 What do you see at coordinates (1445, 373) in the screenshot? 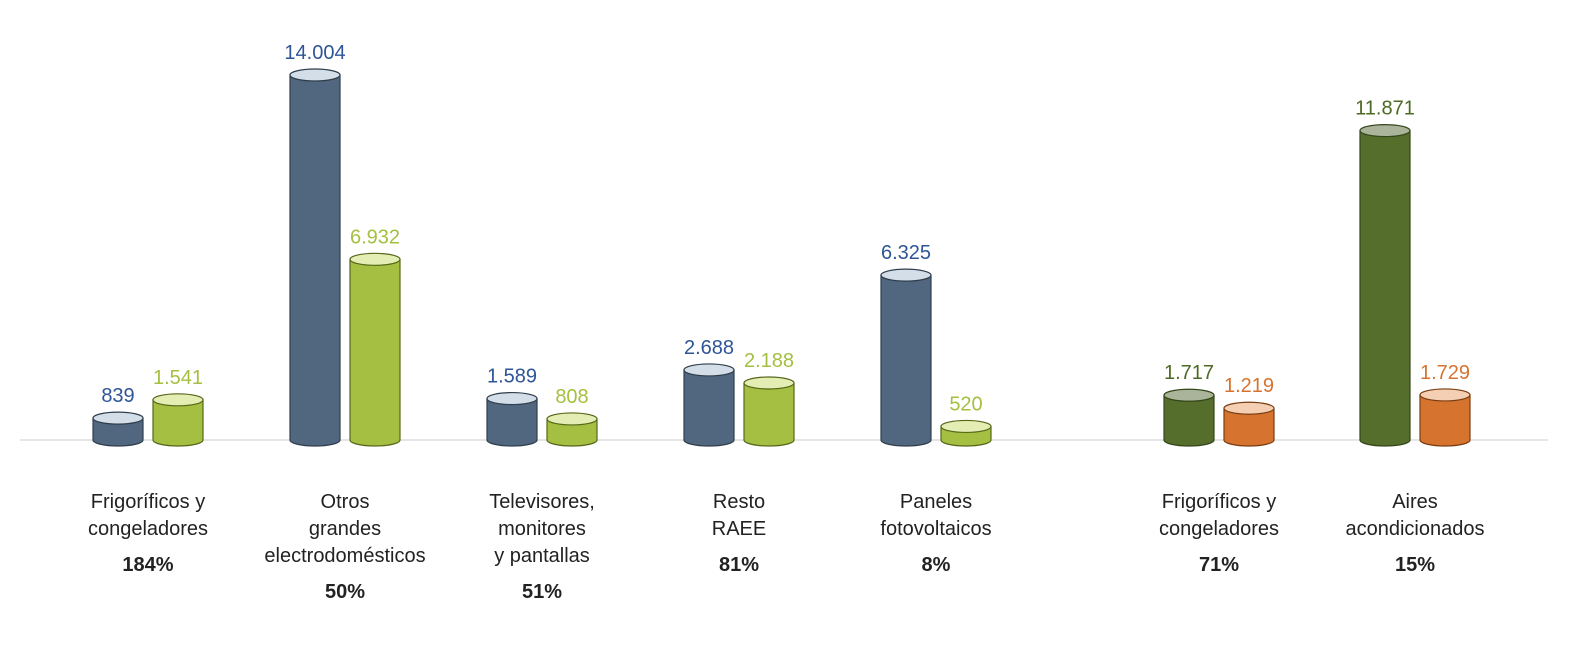
I see `data-label: 1.729` at bounding box center [1445, 373].